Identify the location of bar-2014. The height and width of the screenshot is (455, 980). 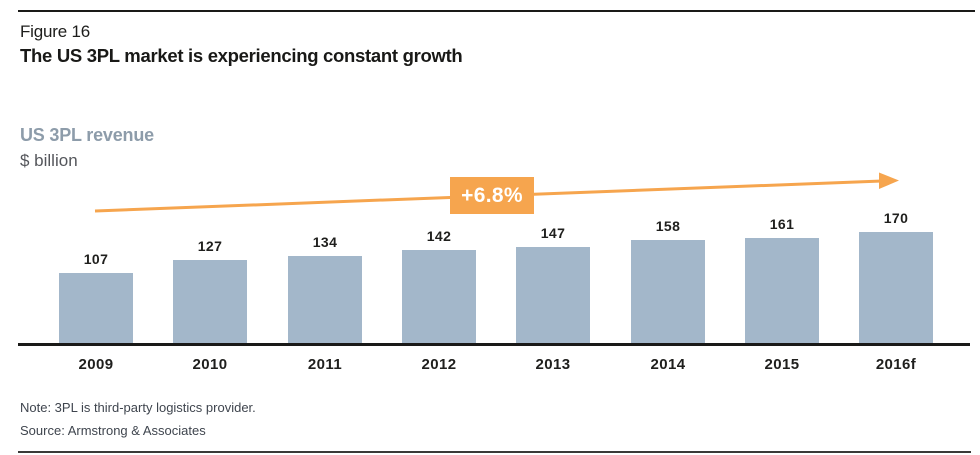
(668, 291).